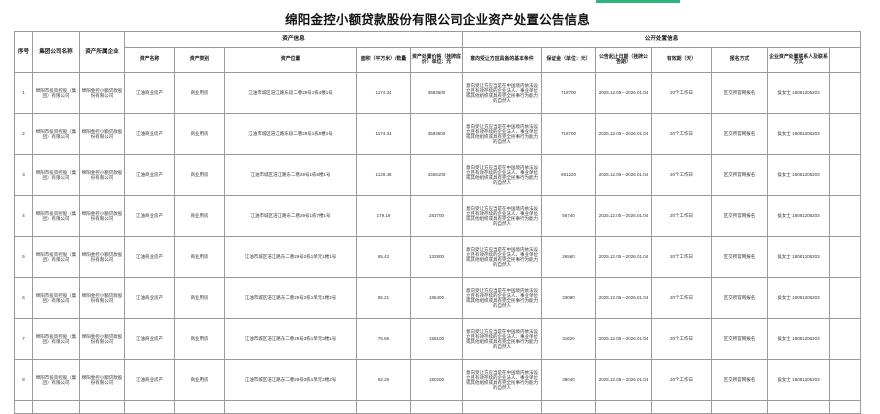 This screenshot has height=414, width=880. Describe the element at coordinates (199, 134) in the screenshot. I see `cell-asset-type: 商业用房` at that location.